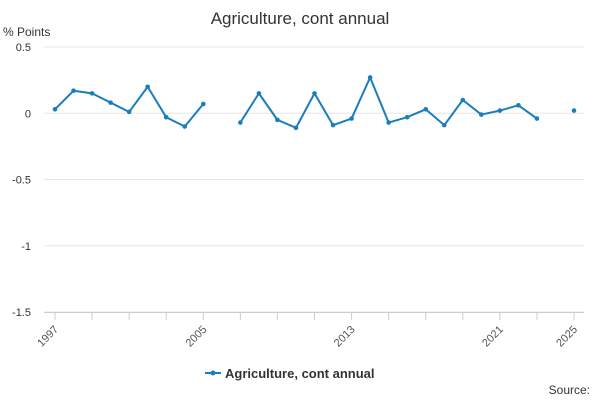 This screenshot has height=400, width=600. Describe the element at coordinates (23, 48) in the screenshot. I see `y-tick-label: 0.5` at that location.